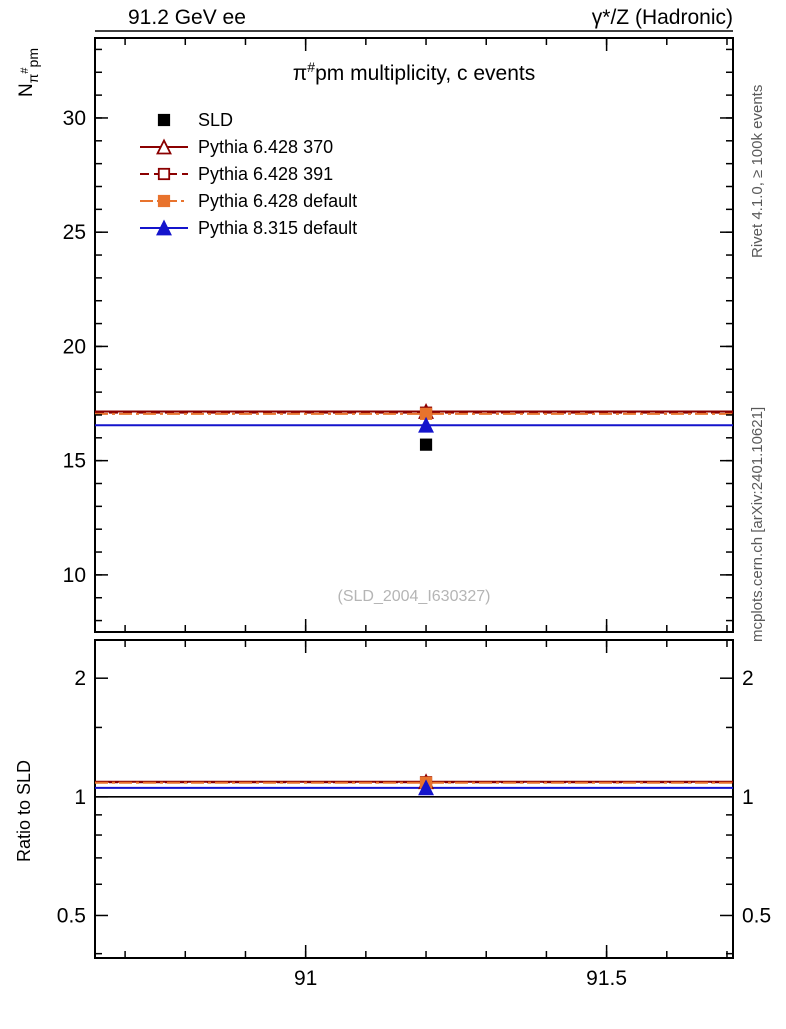 The image size is (786, 1029). Describe the element at coordinates (265, 147) in the screenshot. I see `legend-label: Pythia 6.428 370` at that location.